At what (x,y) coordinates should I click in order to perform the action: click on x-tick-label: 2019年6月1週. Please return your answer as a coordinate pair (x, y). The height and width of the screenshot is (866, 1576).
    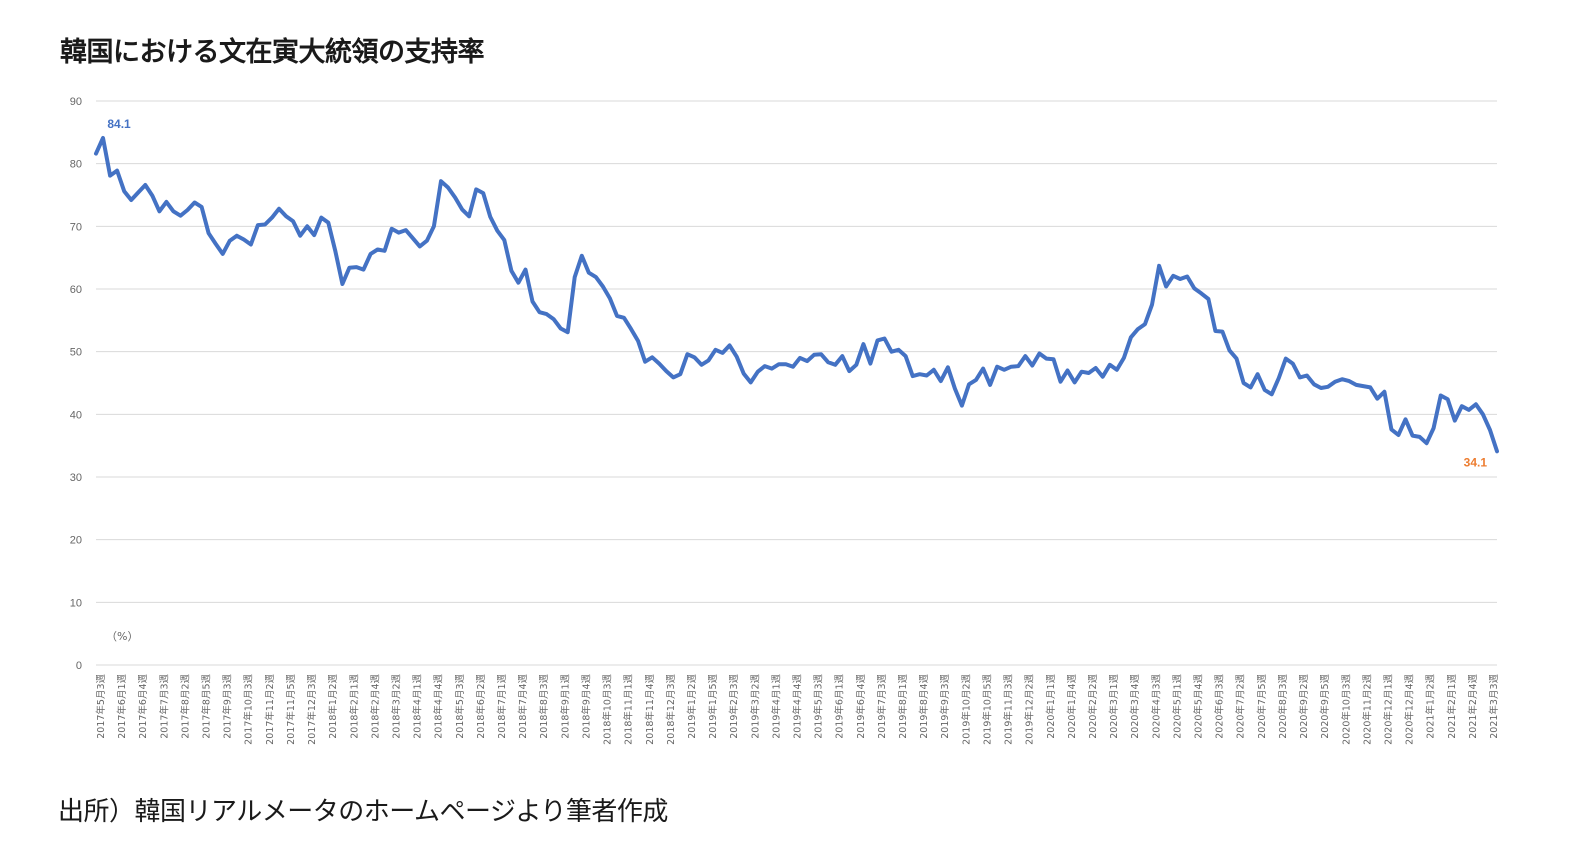
    Looking at the image, I should click on (840, 706).